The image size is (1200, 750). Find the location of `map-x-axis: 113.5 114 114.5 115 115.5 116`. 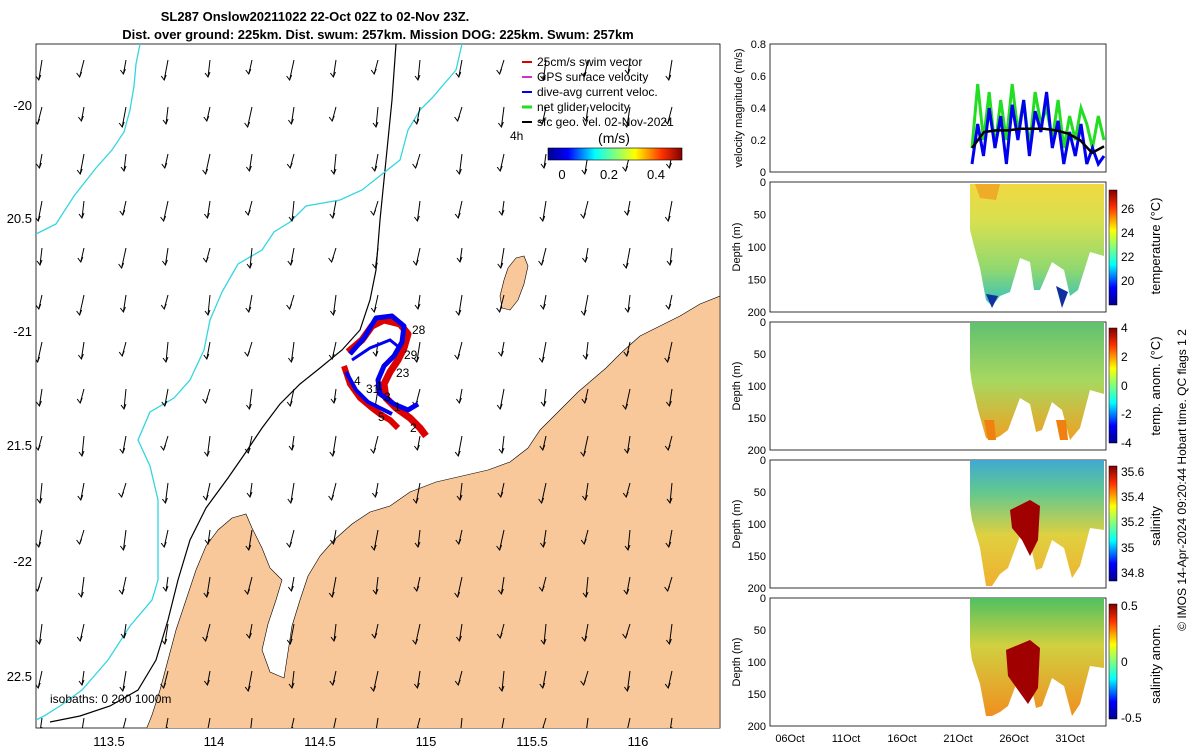

map-x-axis: 113.5 114 114.5 115 115.5 116 is located at coordinates (370, 741).